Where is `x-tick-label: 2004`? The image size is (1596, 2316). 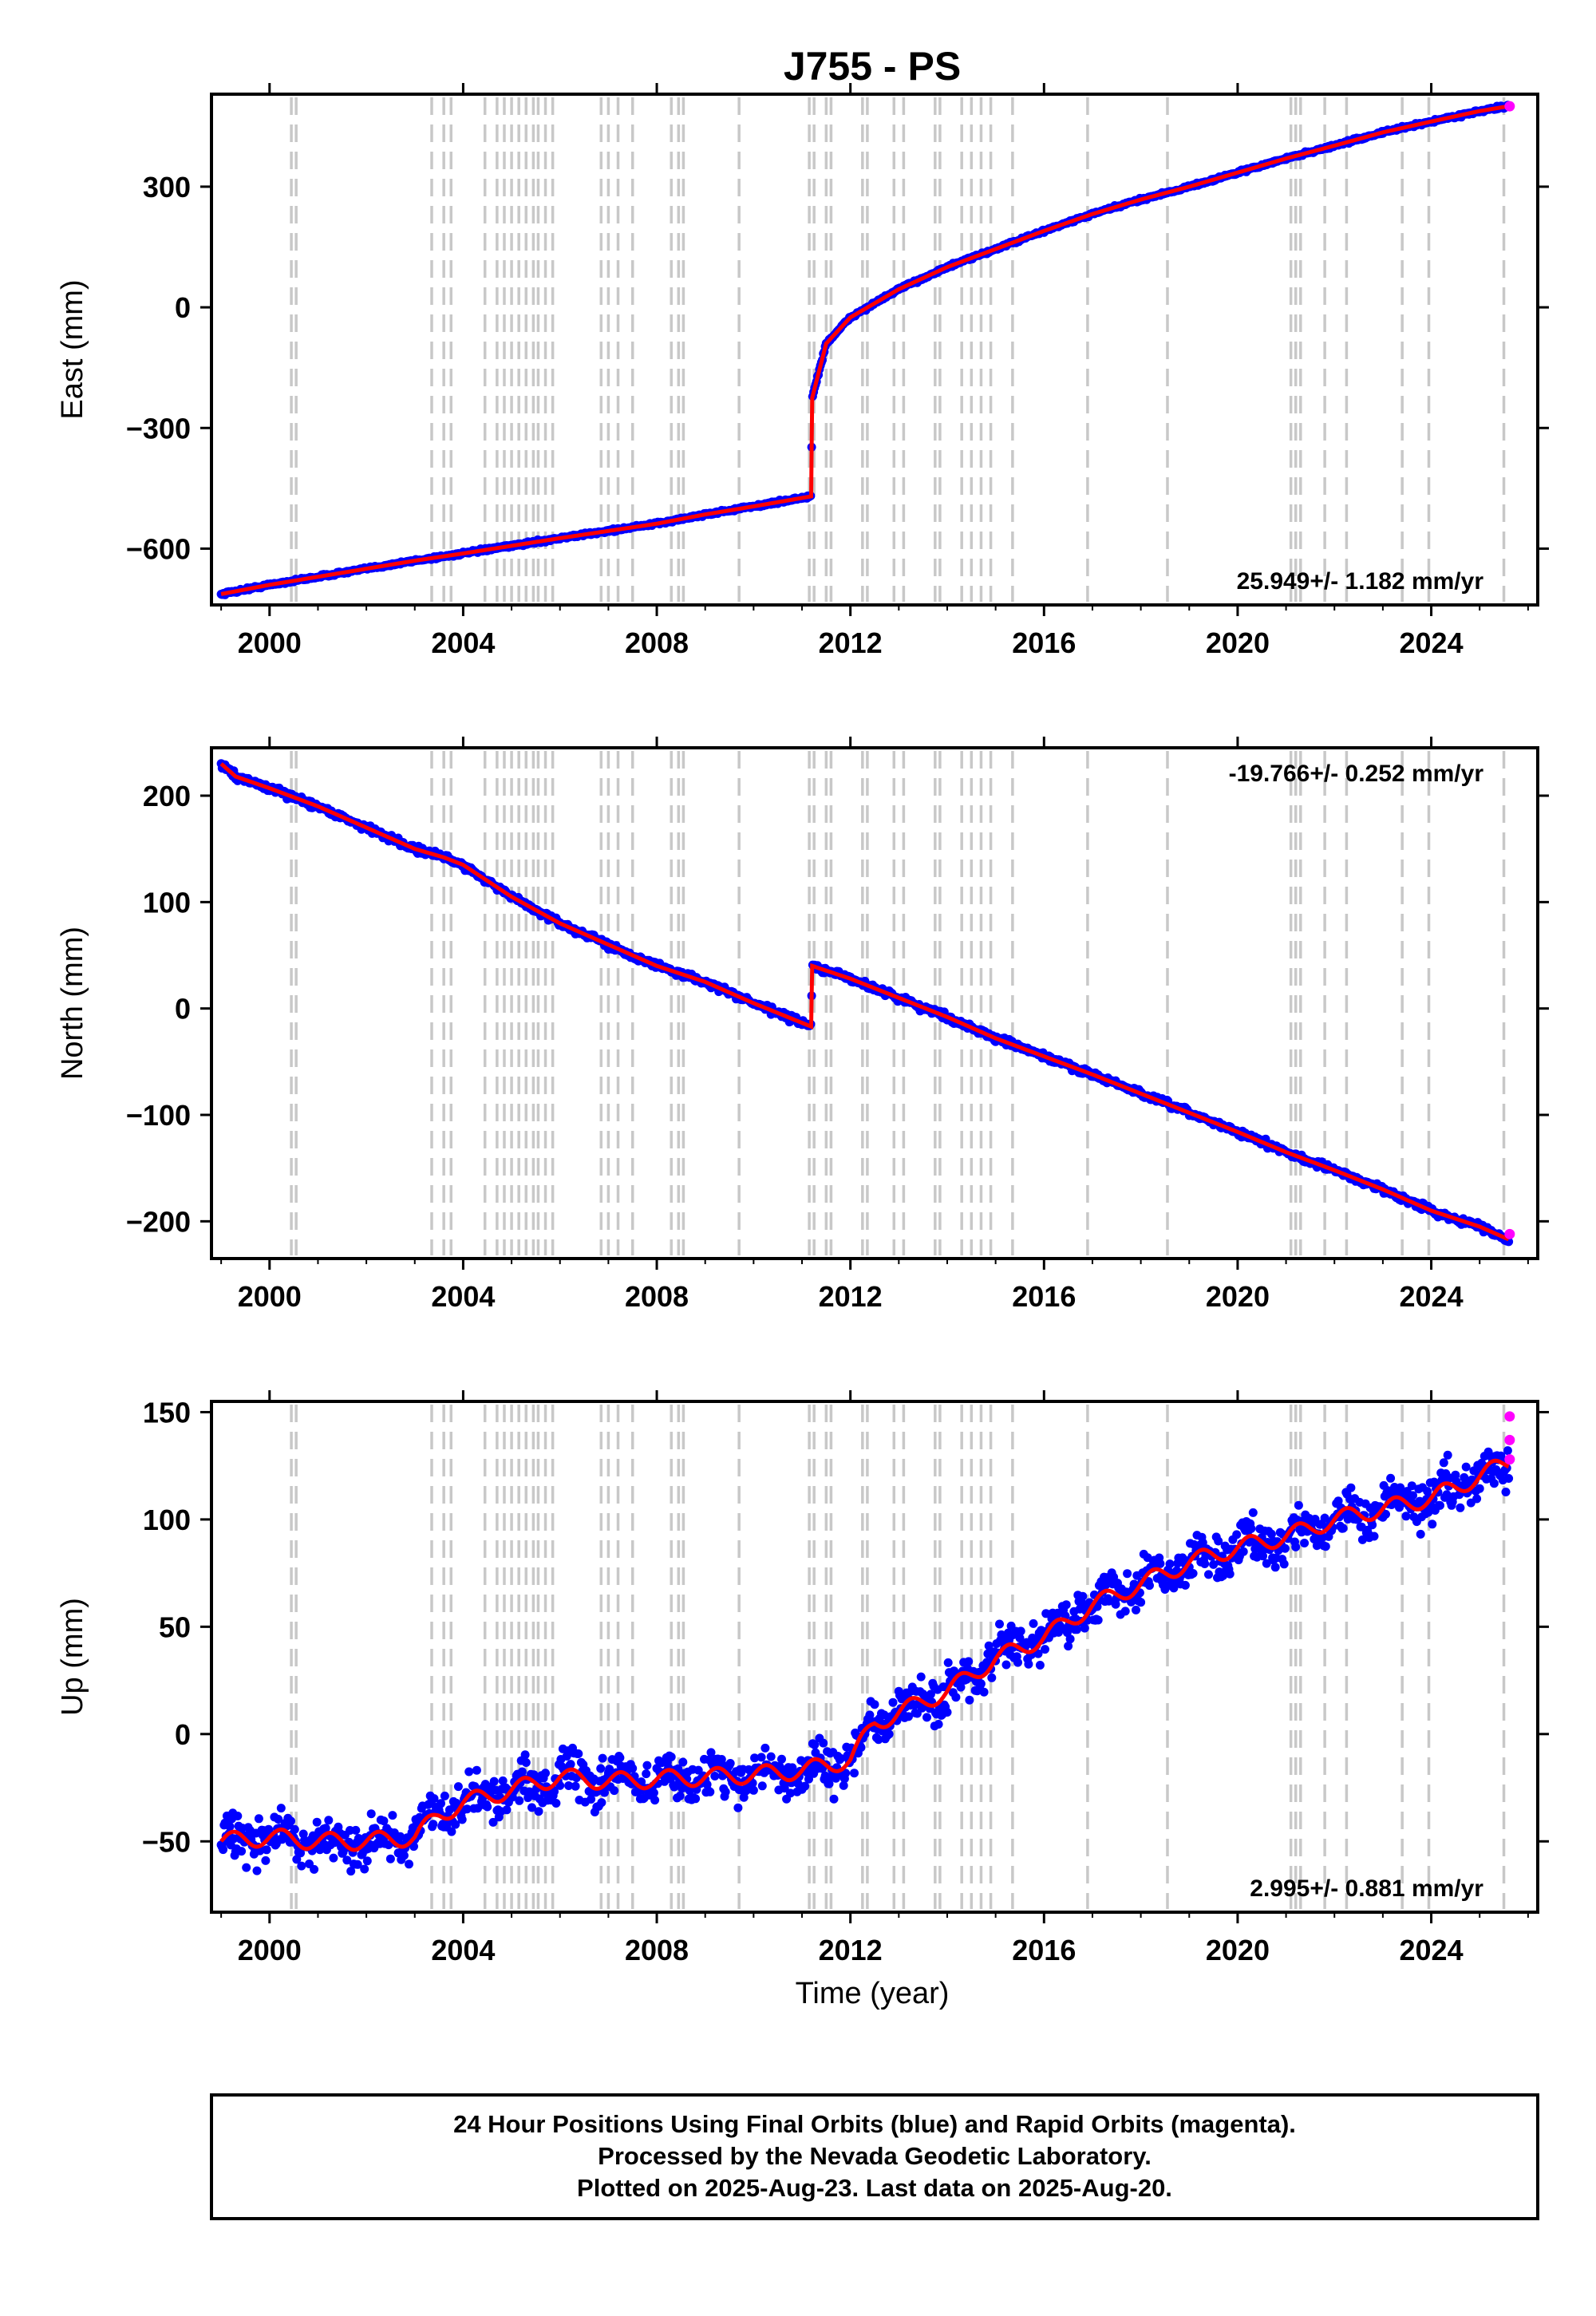 x-tick-label: 2004 is located at coordinates (463, 1296).